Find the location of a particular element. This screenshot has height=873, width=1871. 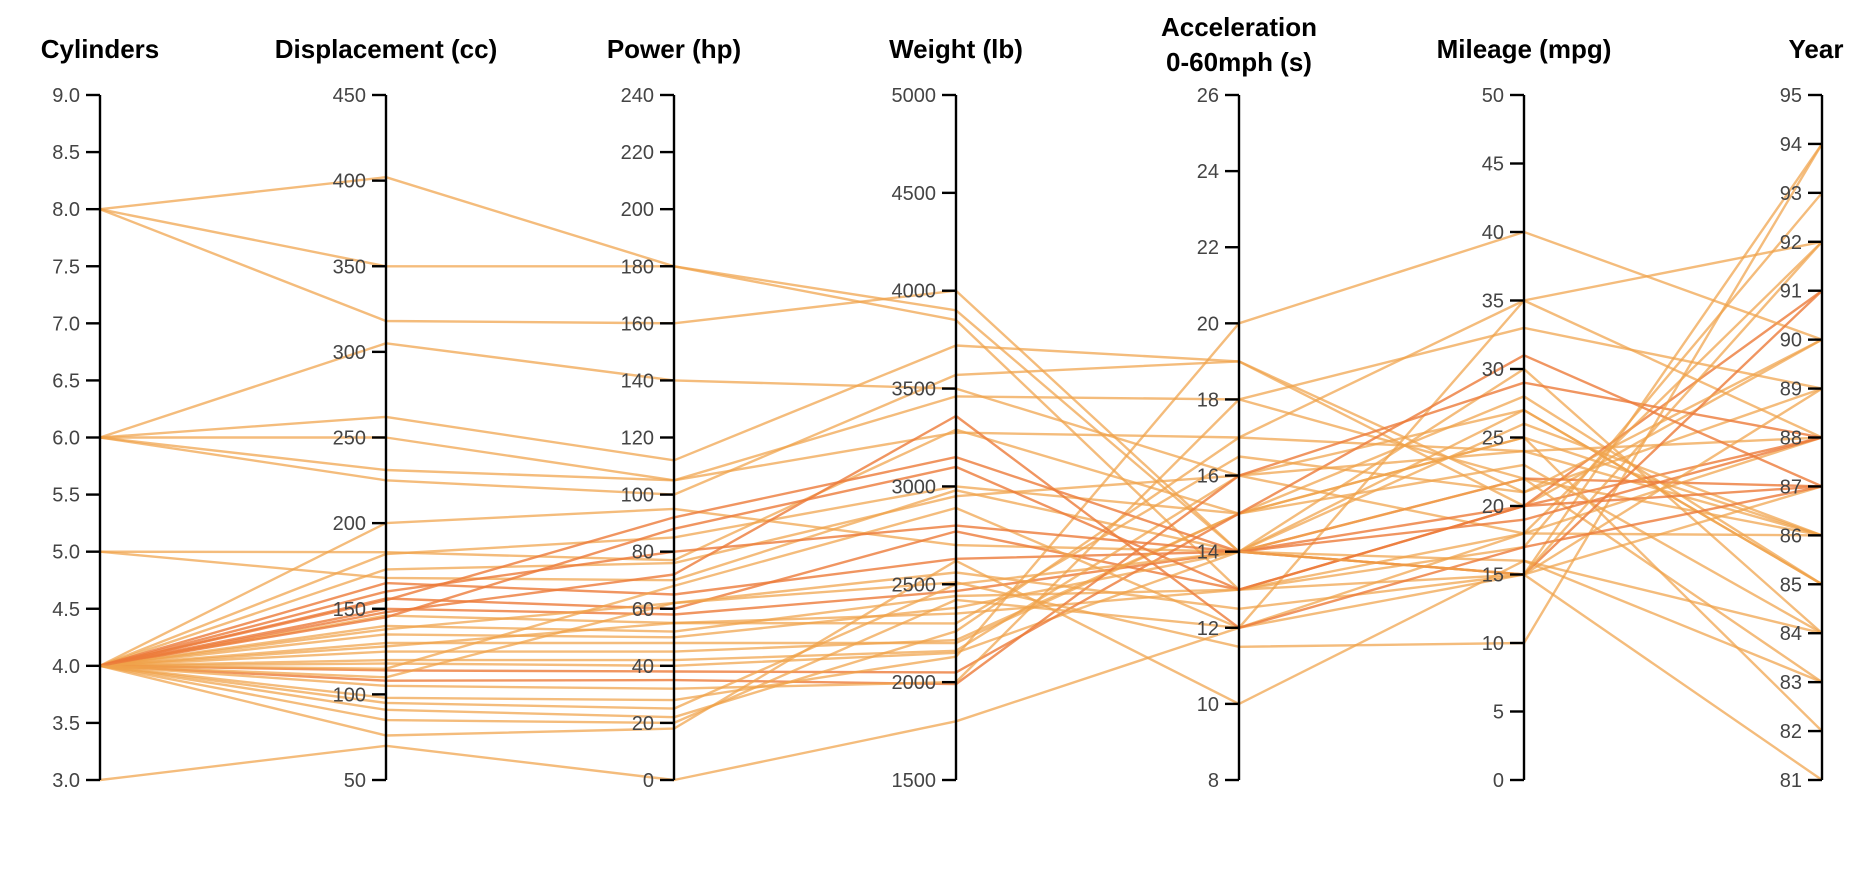

tick-label: 180 is located at coordinates (637, 267).